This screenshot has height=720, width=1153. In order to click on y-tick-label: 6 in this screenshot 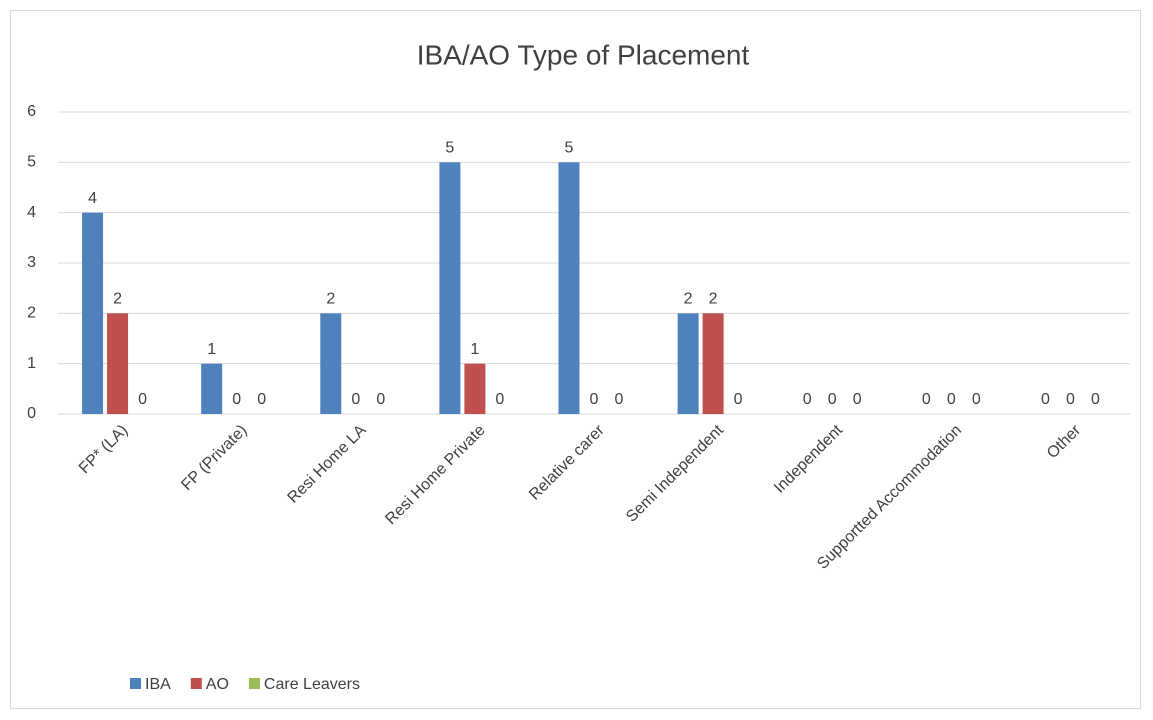, I will do `click(31, 111)`.